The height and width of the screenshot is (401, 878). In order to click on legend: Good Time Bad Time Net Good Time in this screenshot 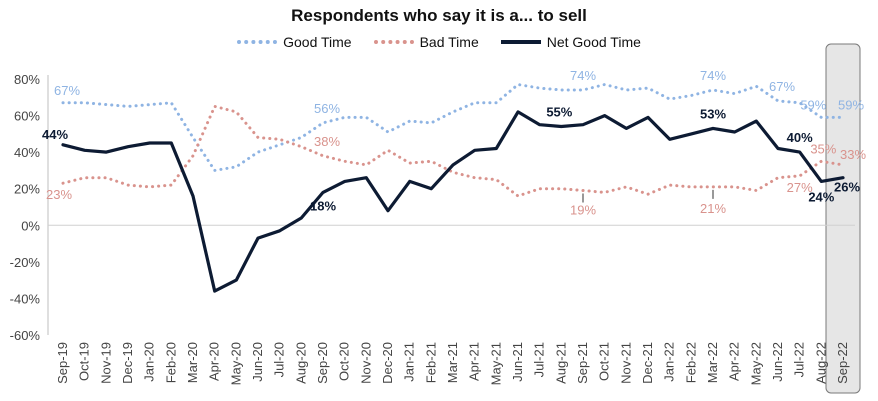, I will do `click(439, 42)`.